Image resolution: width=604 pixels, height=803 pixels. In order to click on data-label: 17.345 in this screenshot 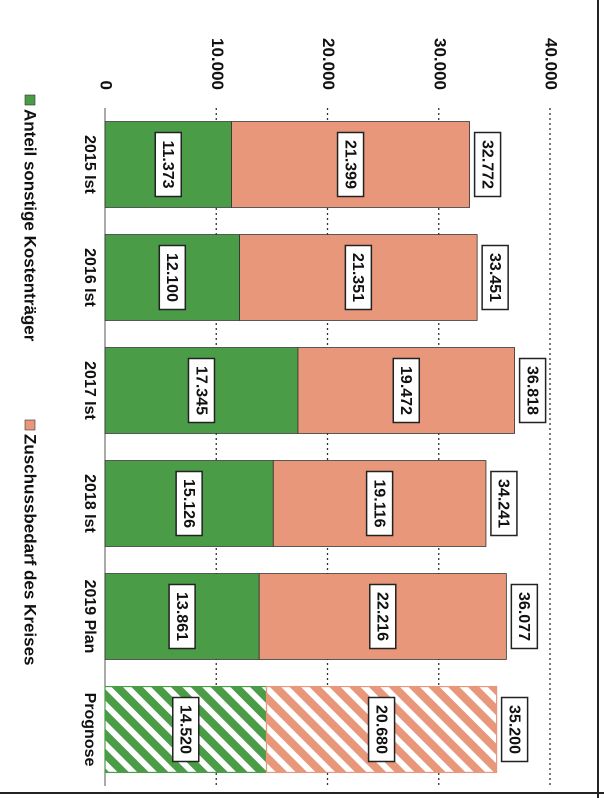, I will do `click(200, 390)`.